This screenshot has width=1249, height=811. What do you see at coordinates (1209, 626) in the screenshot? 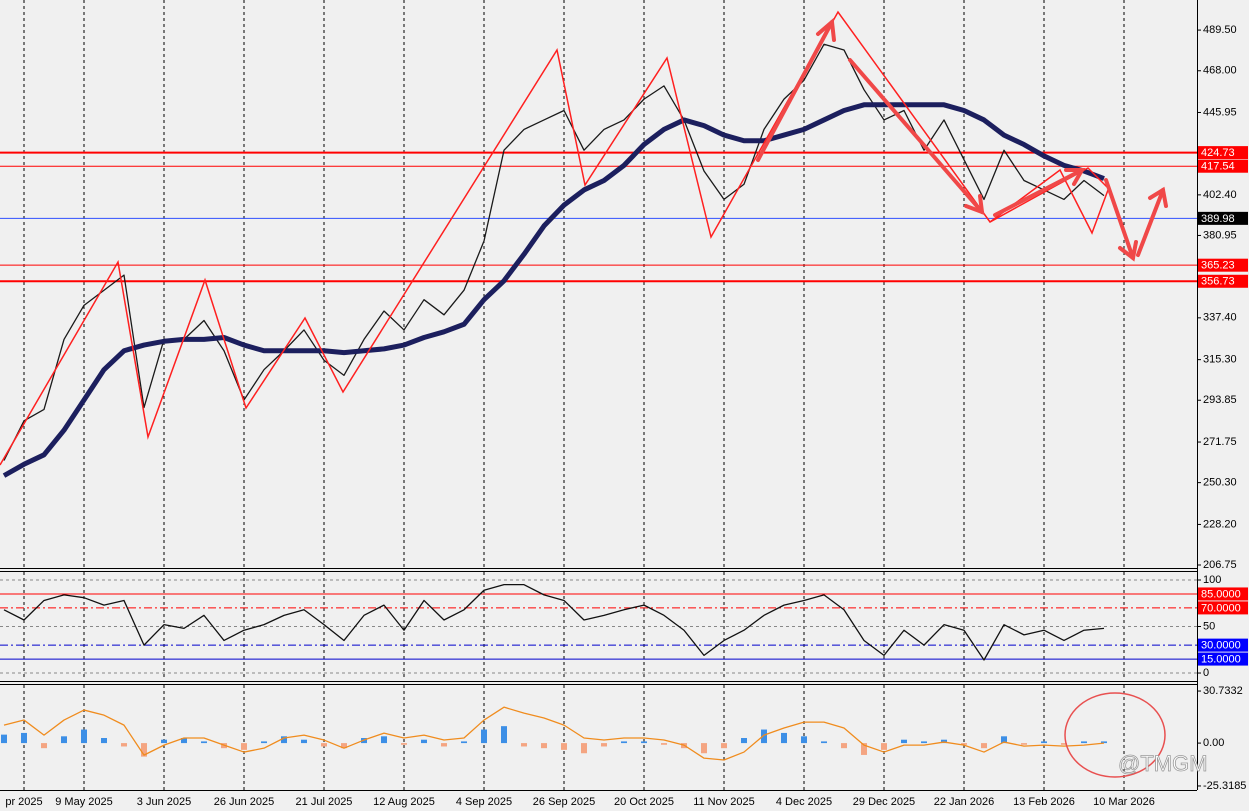
I see `y-tick-label: 50` at bounding box center [1209, 626].